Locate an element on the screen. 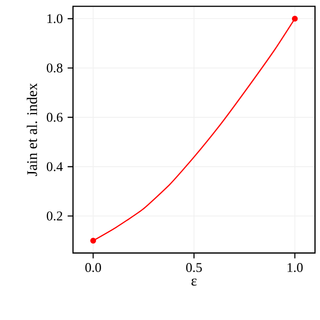  y-tick-label: 0.8 is located at coordinates (54, 68).